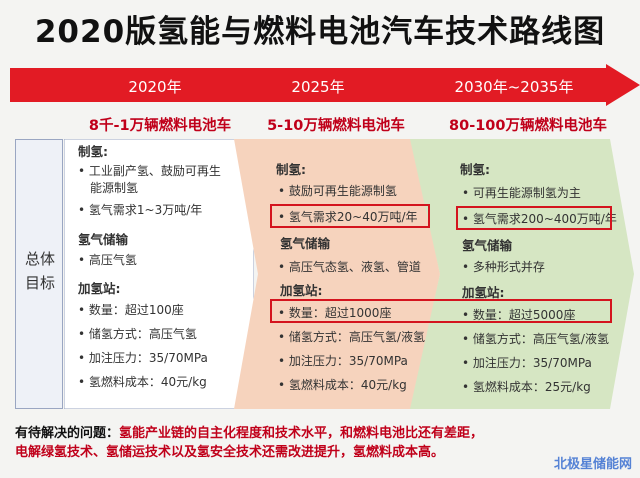 Image resolution: width=640 pixels, height=478 pixels. Describe the element at coordinates (114, 188) in the screenshot. I see `col1-item: 能源制氢` at that location.